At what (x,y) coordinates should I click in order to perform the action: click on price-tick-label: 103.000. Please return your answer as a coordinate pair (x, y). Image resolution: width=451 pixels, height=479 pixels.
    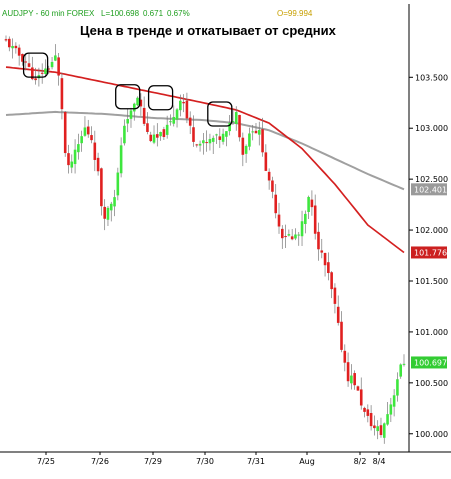
    Looking at the image, I should click on (431, 128).